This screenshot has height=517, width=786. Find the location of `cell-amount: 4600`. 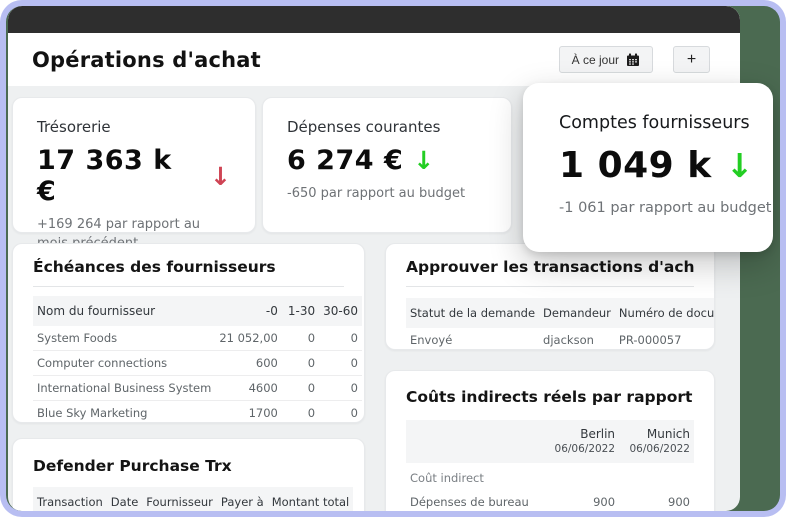

cell-amount: 4600 is located at coordinates (248, 388).